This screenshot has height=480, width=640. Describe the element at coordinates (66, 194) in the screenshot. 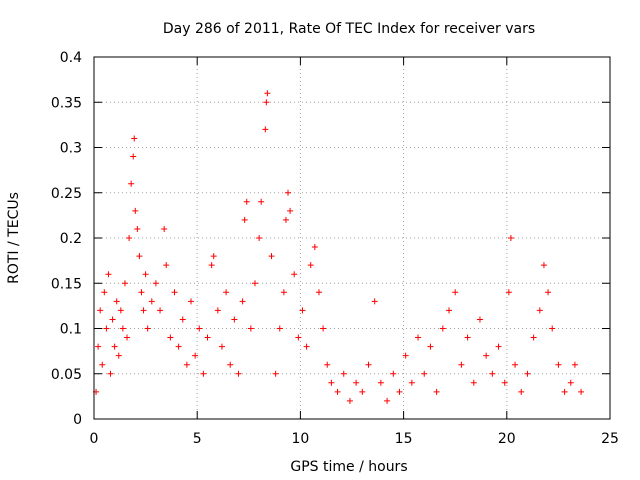

I see `y-tick-label: 0.25` at that location.